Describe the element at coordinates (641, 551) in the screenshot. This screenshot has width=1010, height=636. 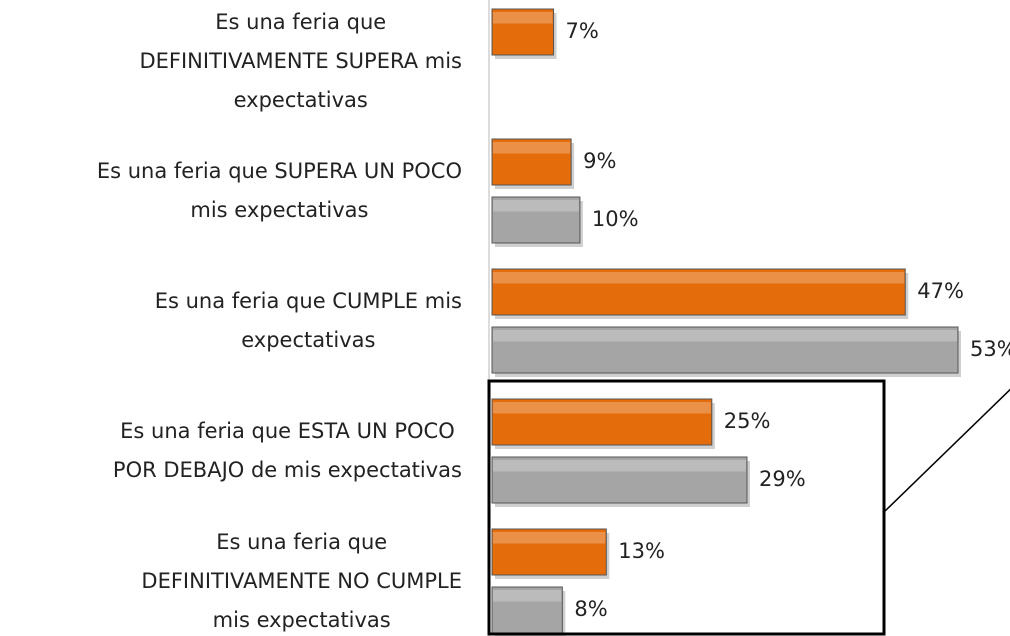
I see `value-label: 13%` at that location.